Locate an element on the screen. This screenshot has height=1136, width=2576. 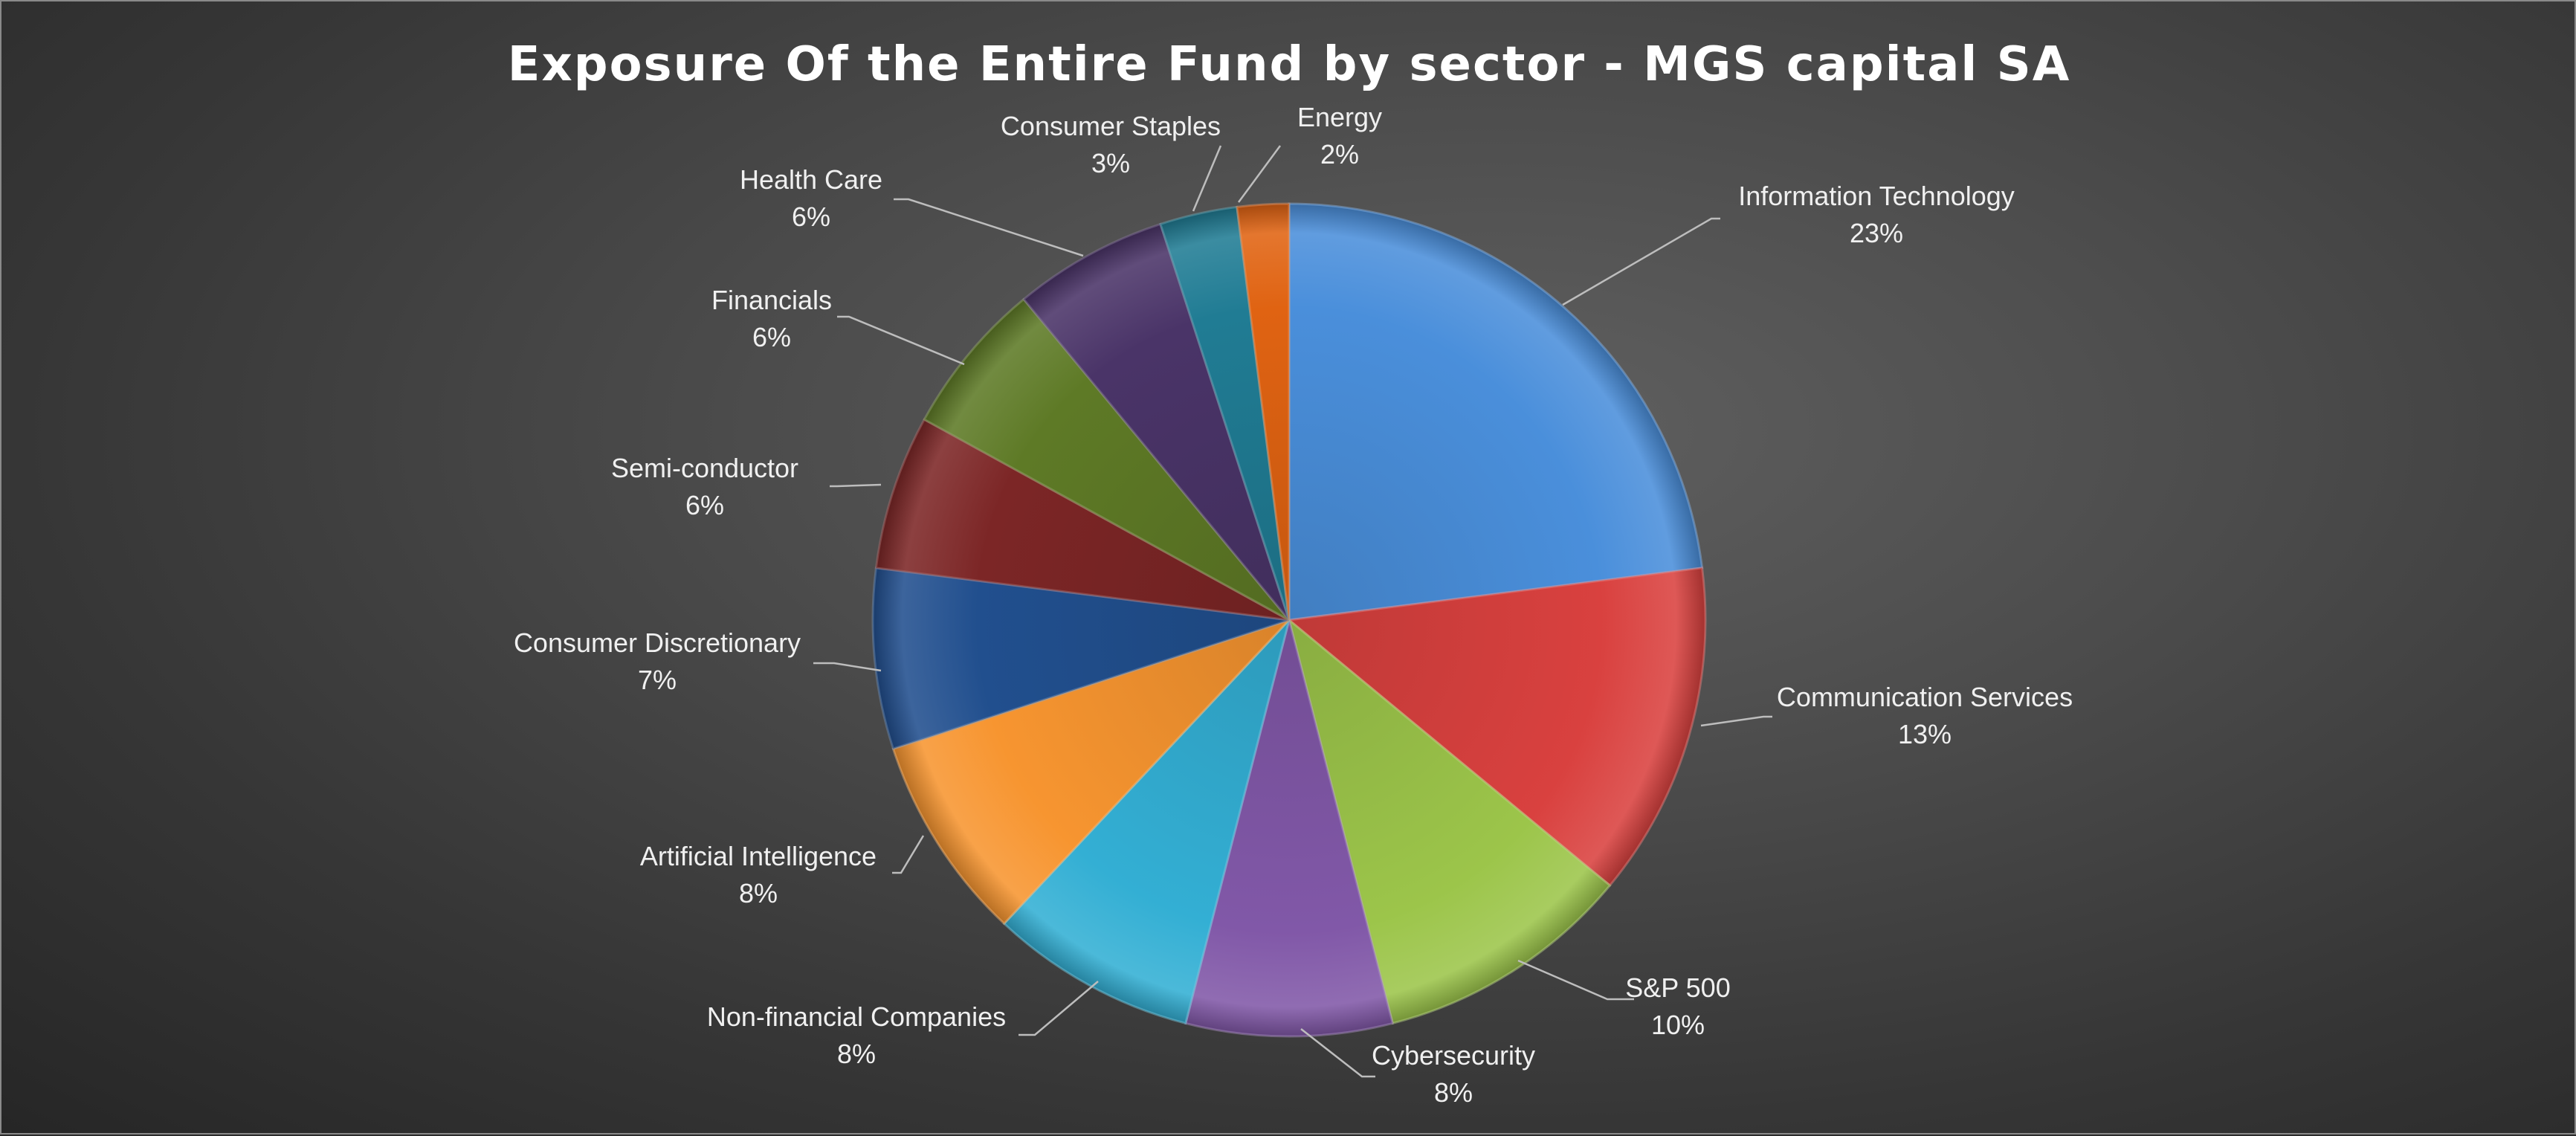
slice-consumer-discretionary is located at coordinates (1081, 658).